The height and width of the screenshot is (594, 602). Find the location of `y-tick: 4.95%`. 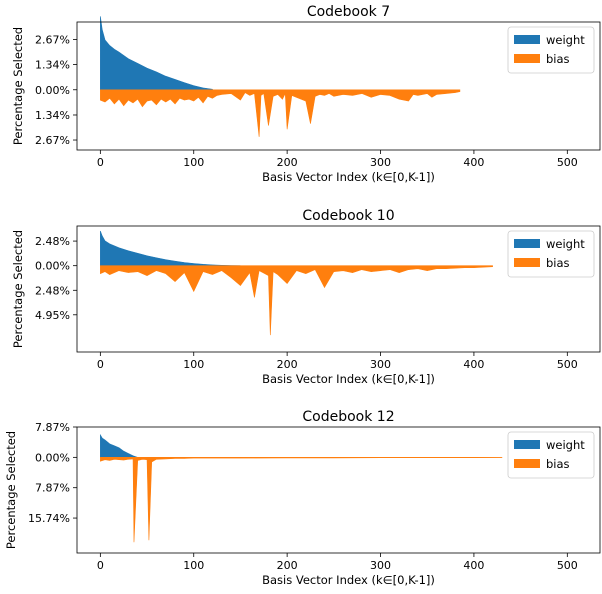

y-tick: 4.95% is located at coordinates (56, 315).